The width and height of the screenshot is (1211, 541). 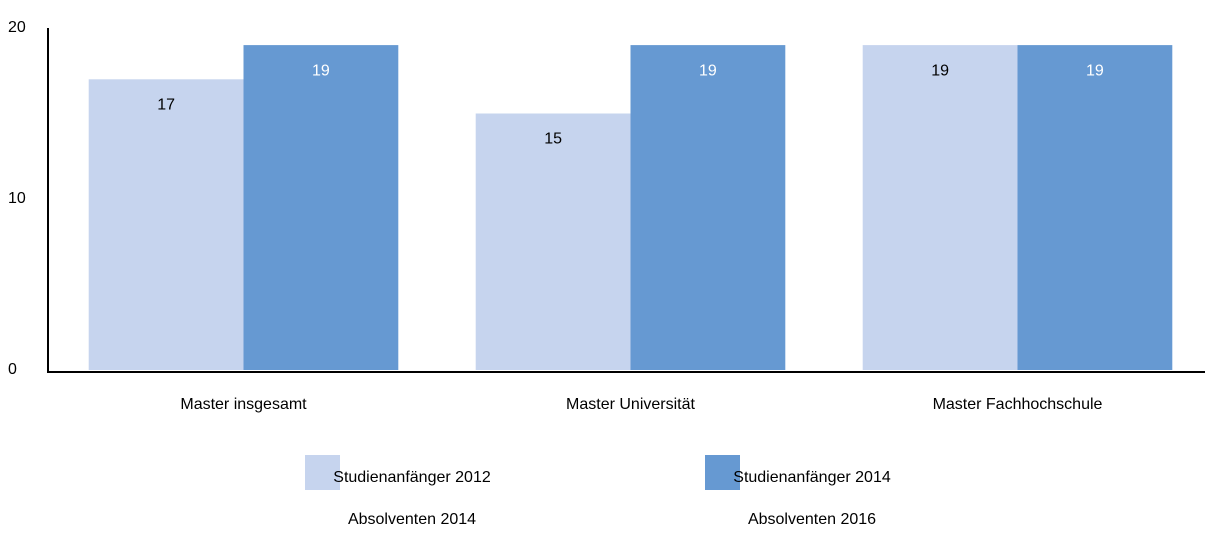 What do you see at coordinates (812, 498) in the screenshot?
I see `legend-label: Studienanfänger 2014 Absolventen 2016` at bounding box center [812, 498].